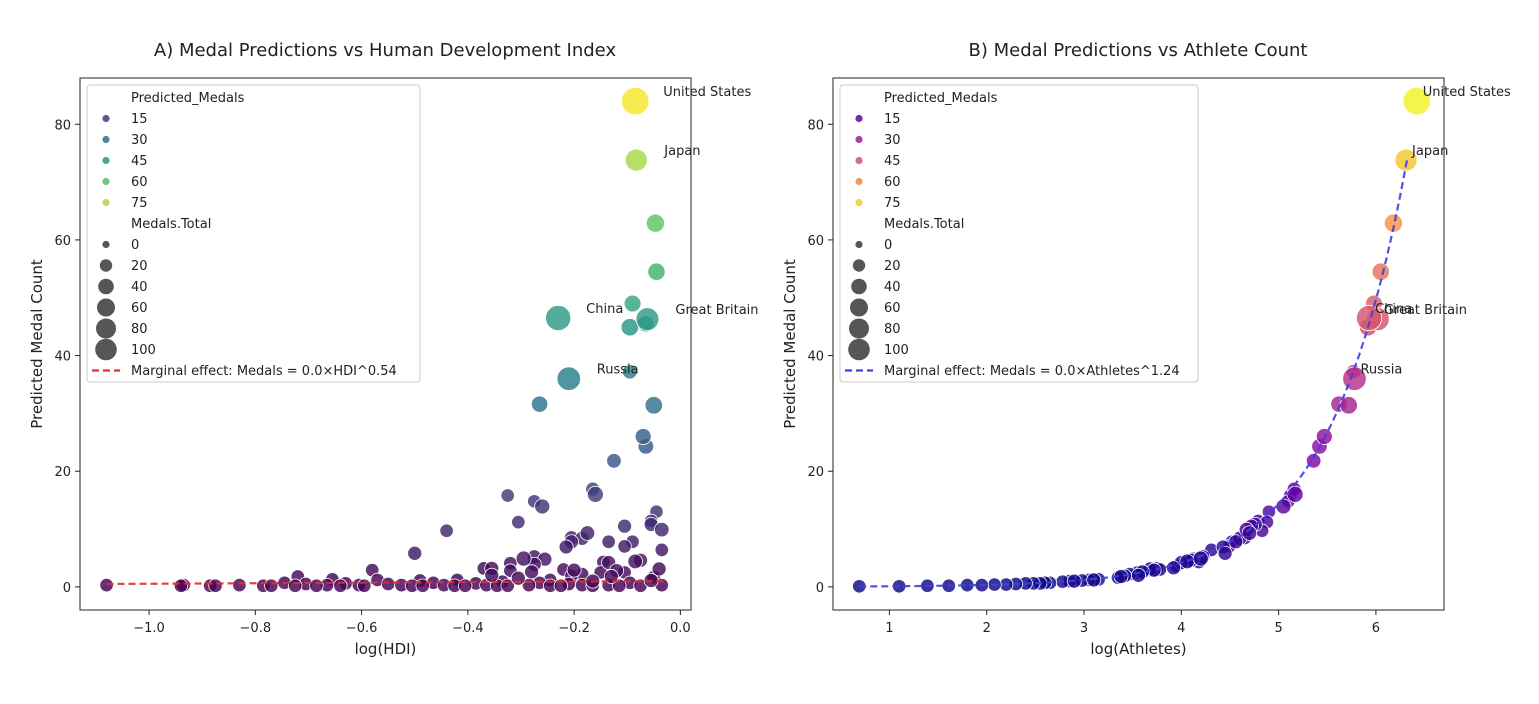  What do you see at coordinates (892, 203) in the screenshot?
I see `legend-hue-label: 75` at bounding box center [892, 203].